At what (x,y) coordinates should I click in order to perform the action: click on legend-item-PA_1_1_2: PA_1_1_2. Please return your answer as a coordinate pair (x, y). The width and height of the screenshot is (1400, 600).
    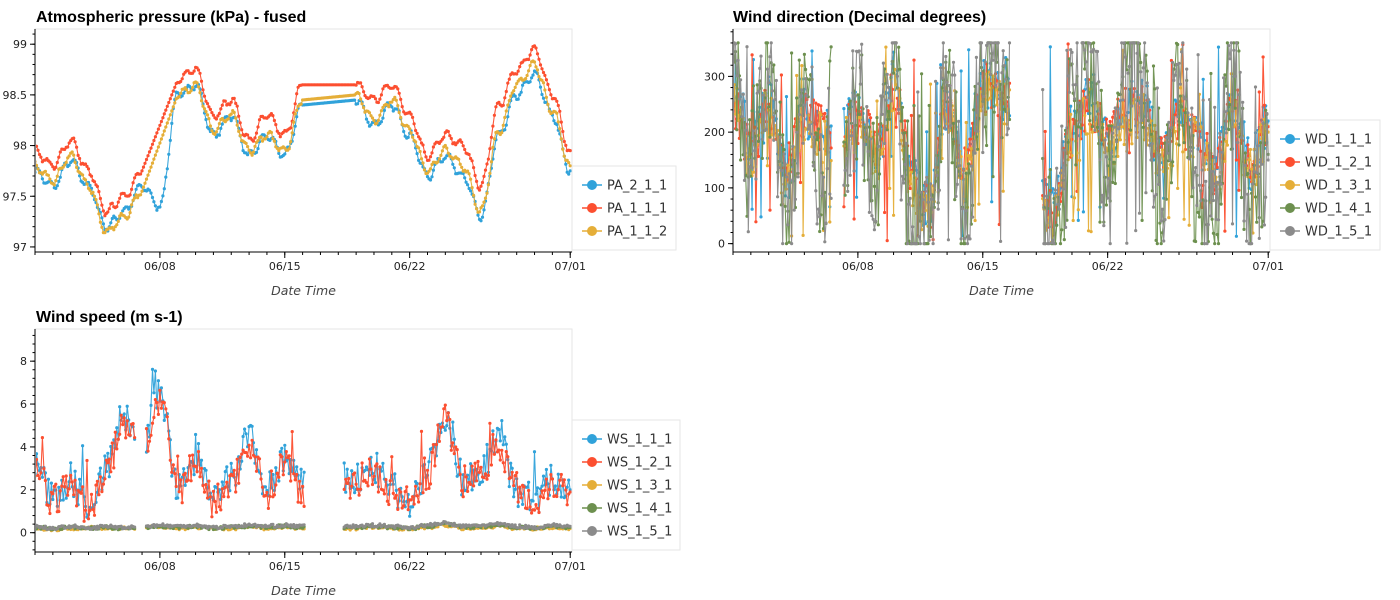
    Looking at the image, I should click on (624, 232).